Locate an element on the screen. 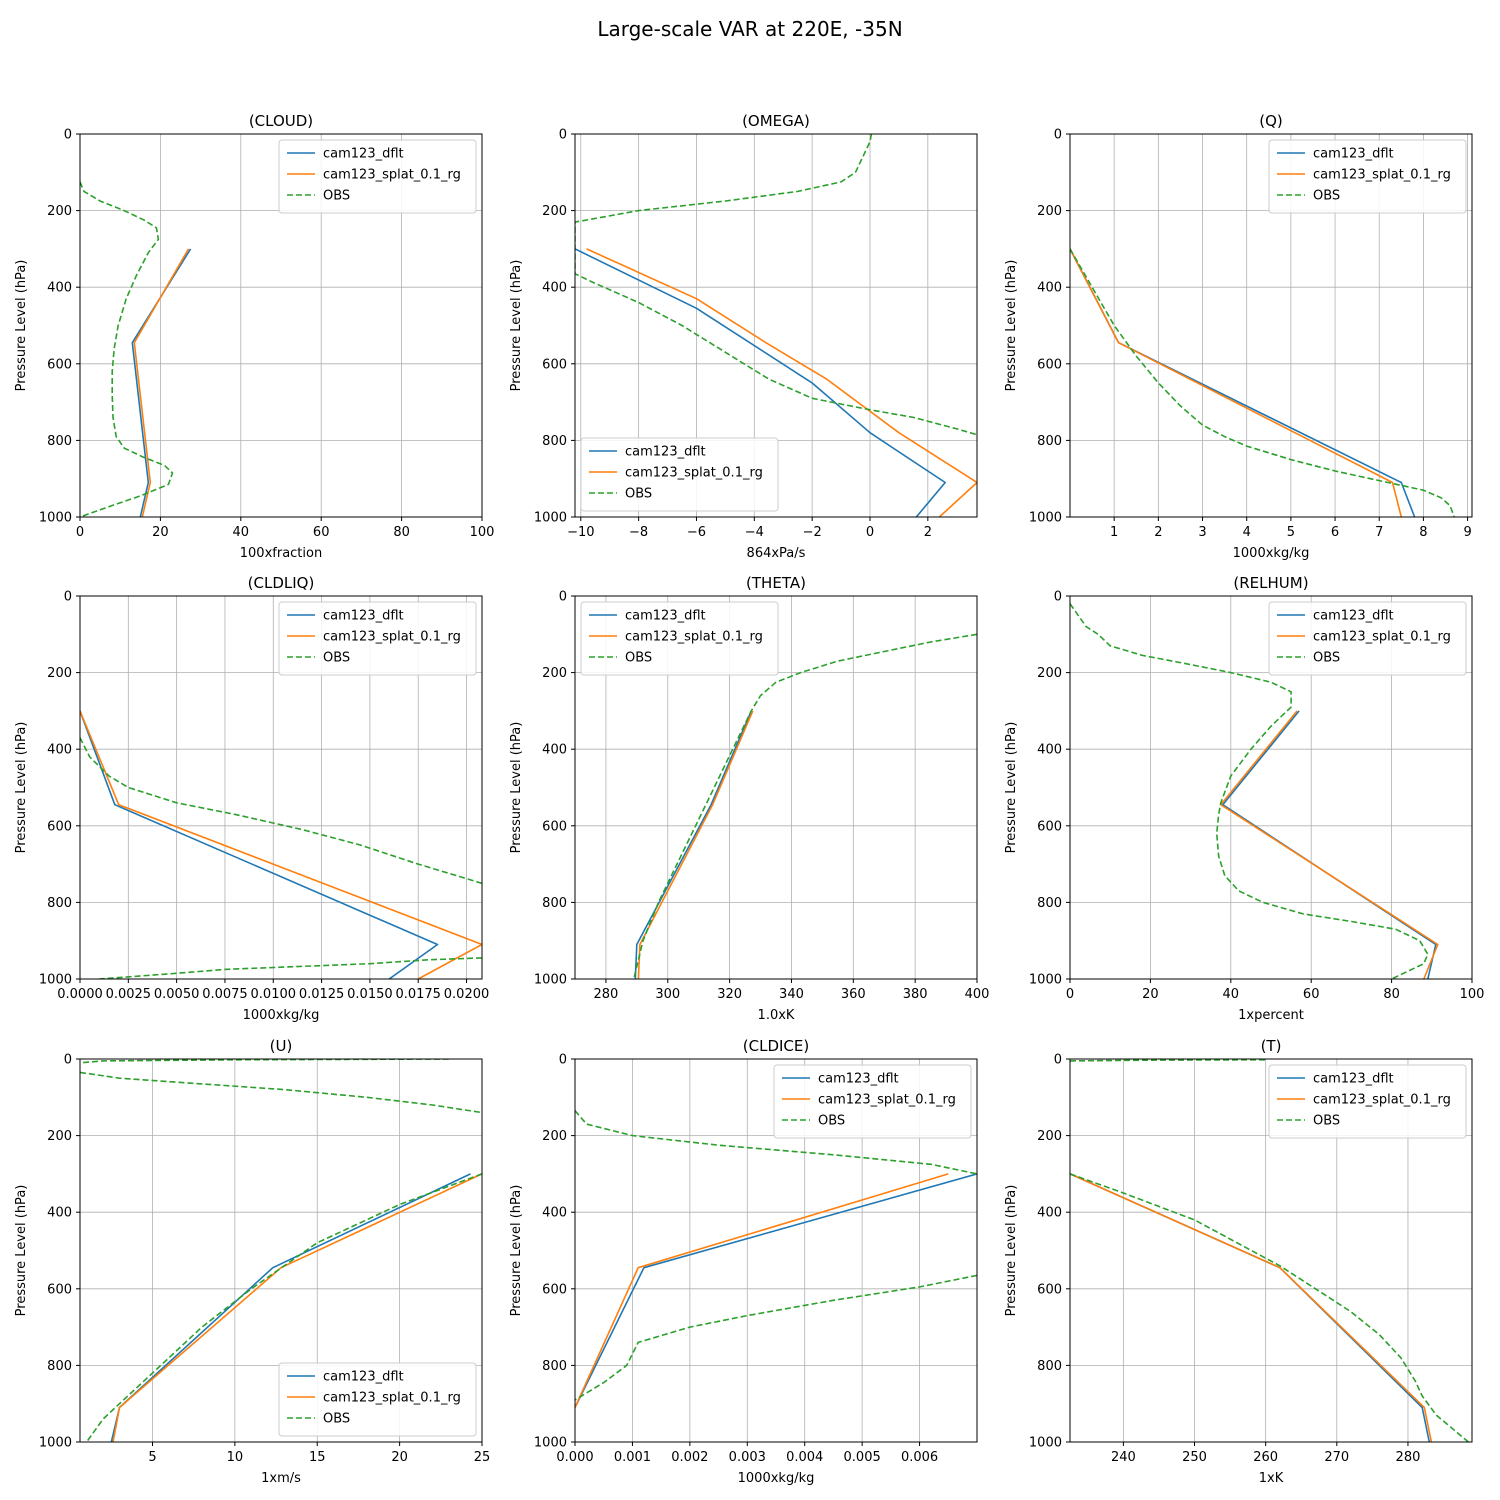  x-tick-label: 25 is located at coordinates (482, 1457).